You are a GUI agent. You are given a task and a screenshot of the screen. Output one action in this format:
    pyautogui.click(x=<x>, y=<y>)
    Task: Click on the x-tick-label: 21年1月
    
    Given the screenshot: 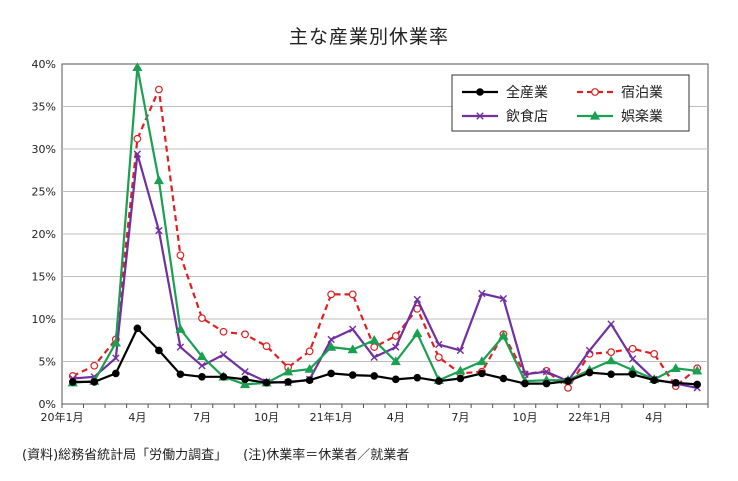 What is the action you would take?
    pyautogui.click(x=331, y=417)
    